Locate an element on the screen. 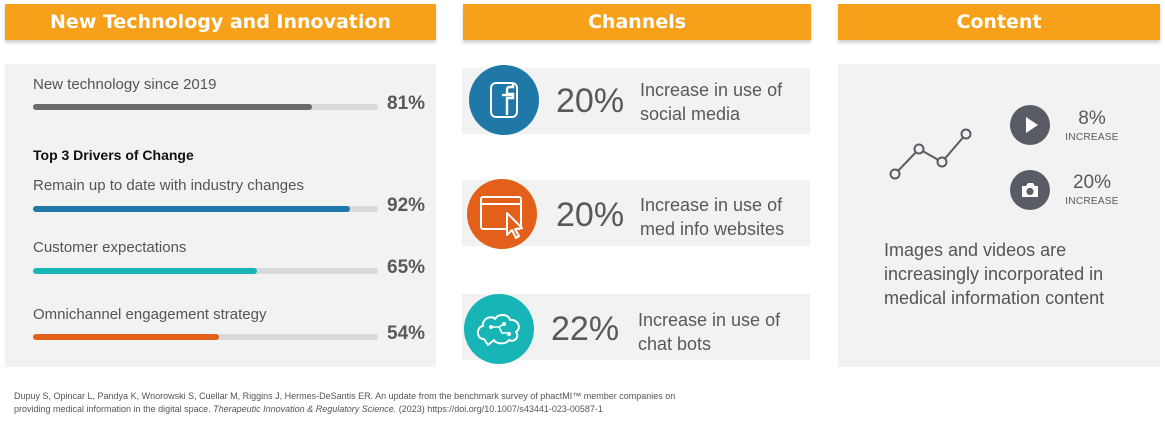 The image size is (1165, 426). image-increase-label: INCREASE is located at coordinates (1092, 201).